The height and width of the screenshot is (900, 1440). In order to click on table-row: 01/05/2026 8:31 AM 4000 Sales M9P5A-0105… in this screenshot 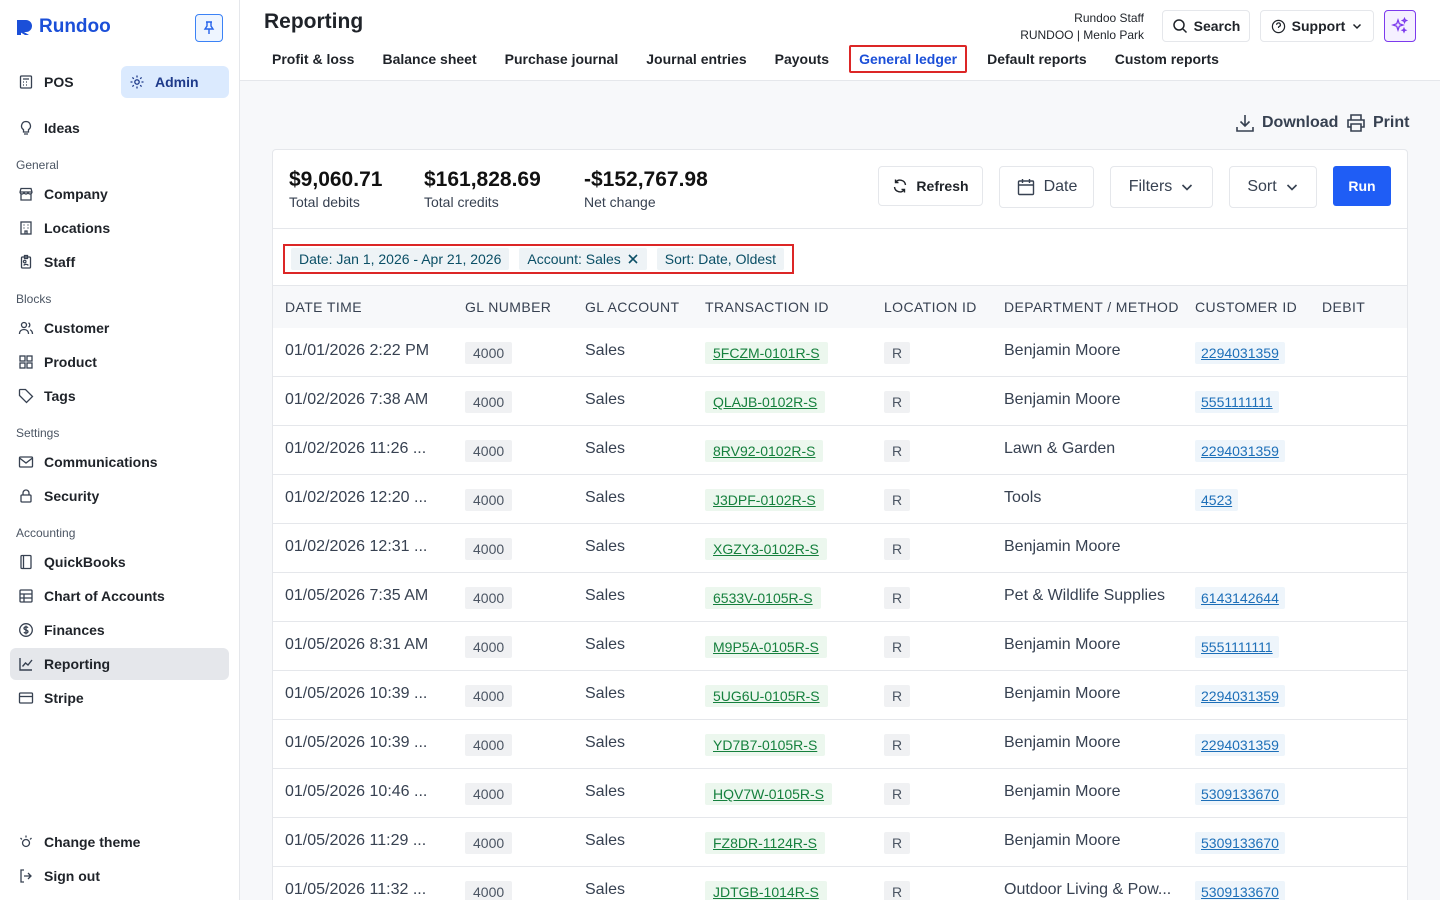, I will do `click(840, 646)`.